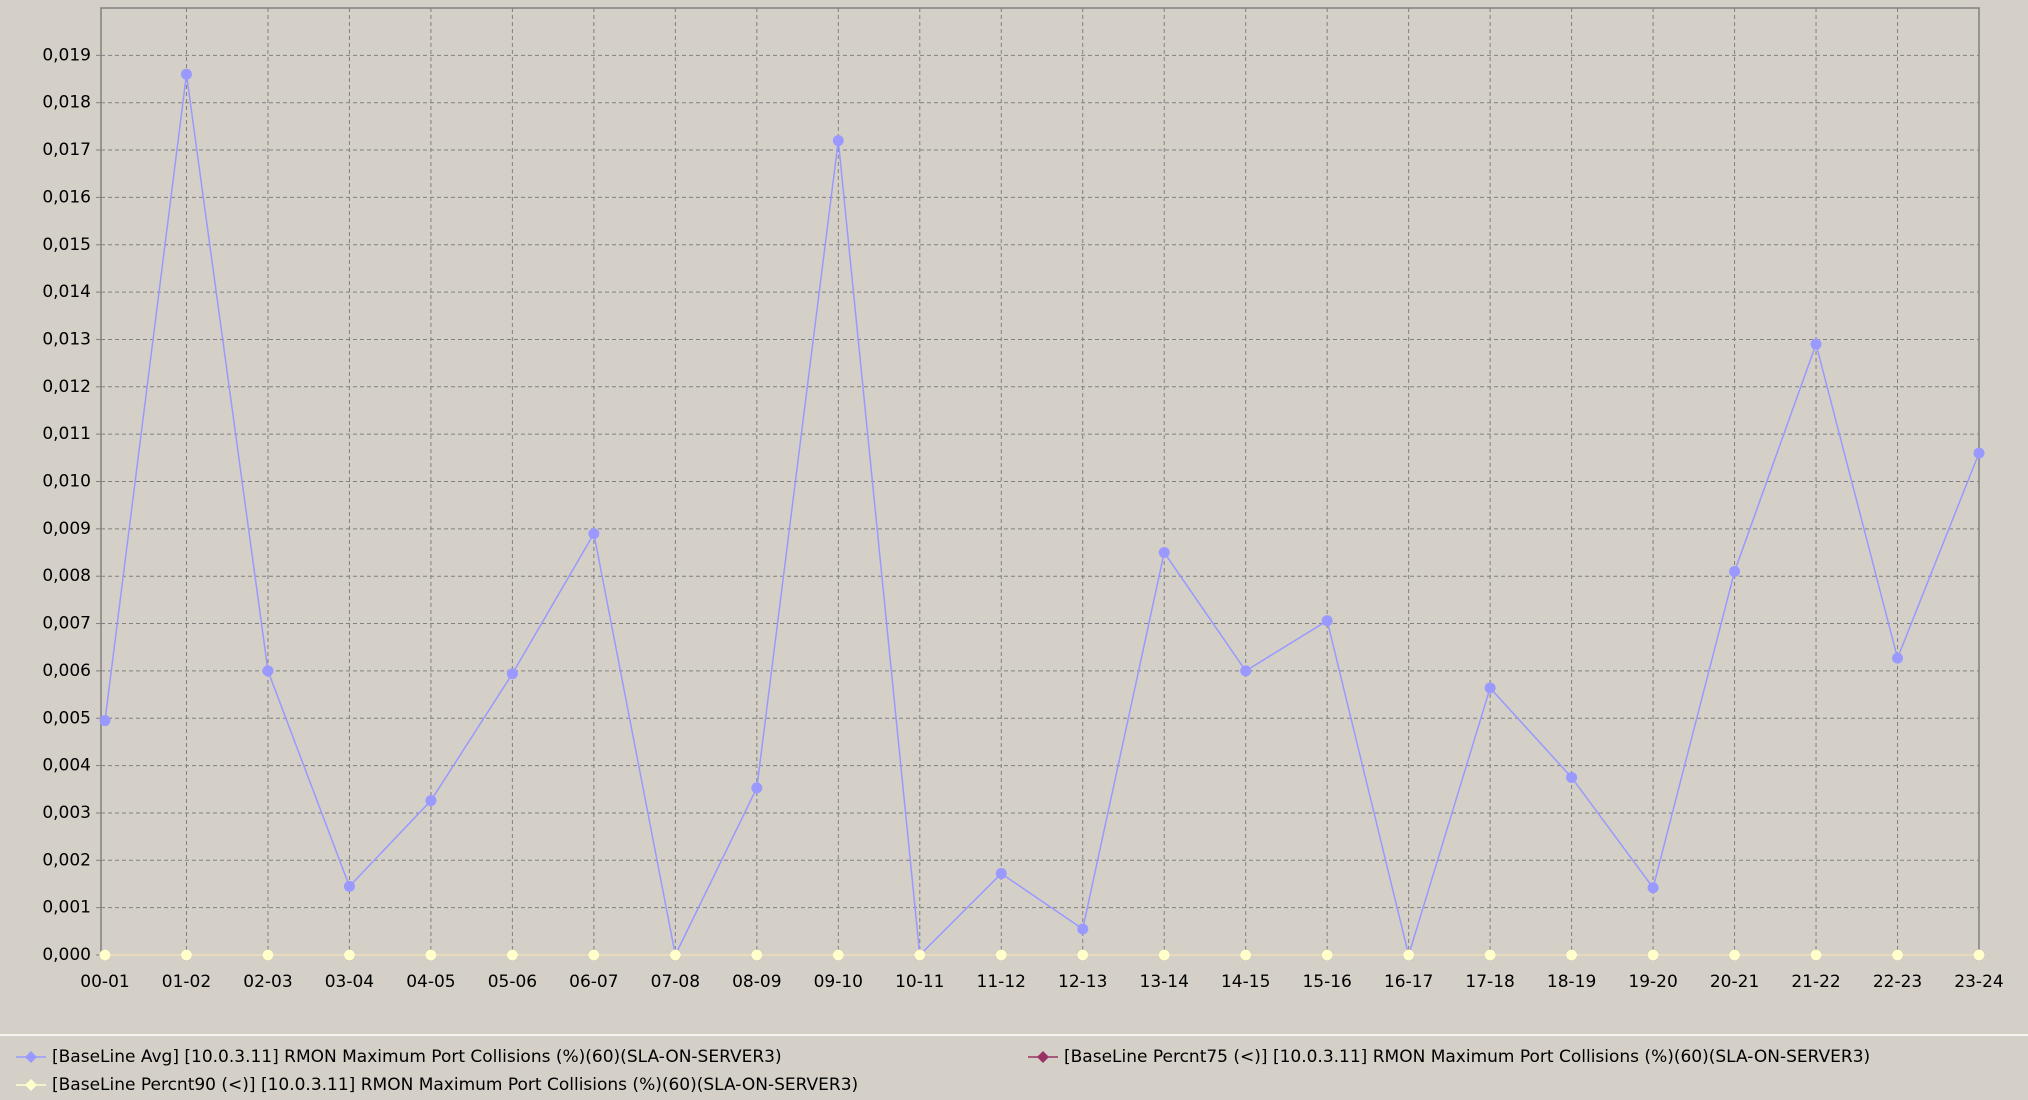 The image size is (2028, 1100). Describe the element at coordinates (1164, 982) in the screenshot. I see `x-tick-label: 13-14` at that location.